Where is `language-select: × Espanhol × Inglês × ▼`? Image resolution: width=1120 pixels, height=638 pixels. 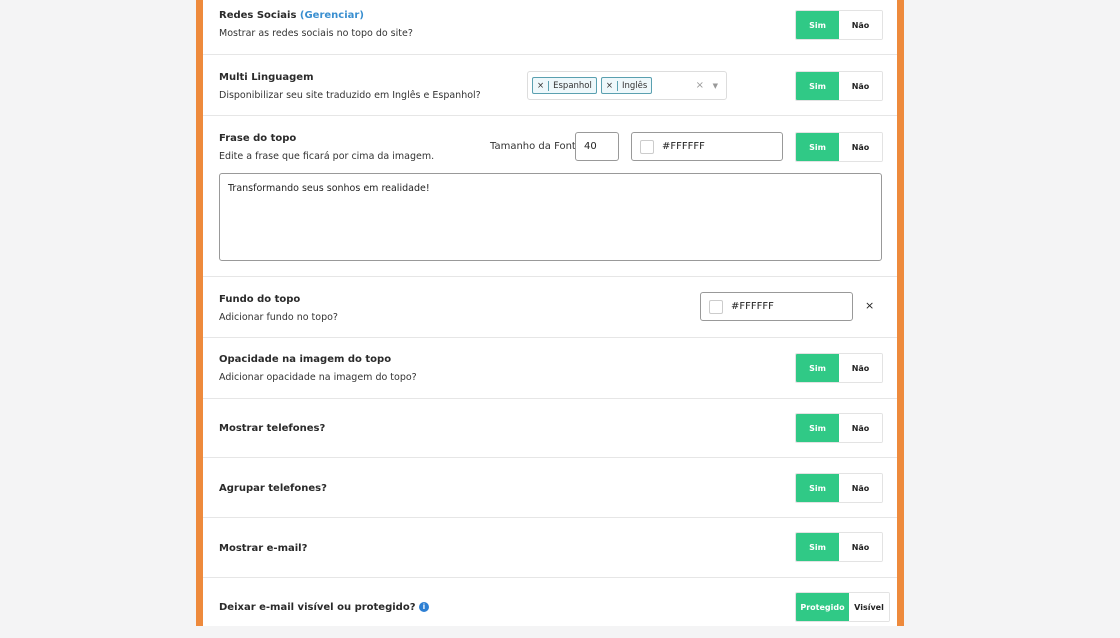 language-select: × Espanhol × Inglês × ▼ is located at coordinates (627, 85).